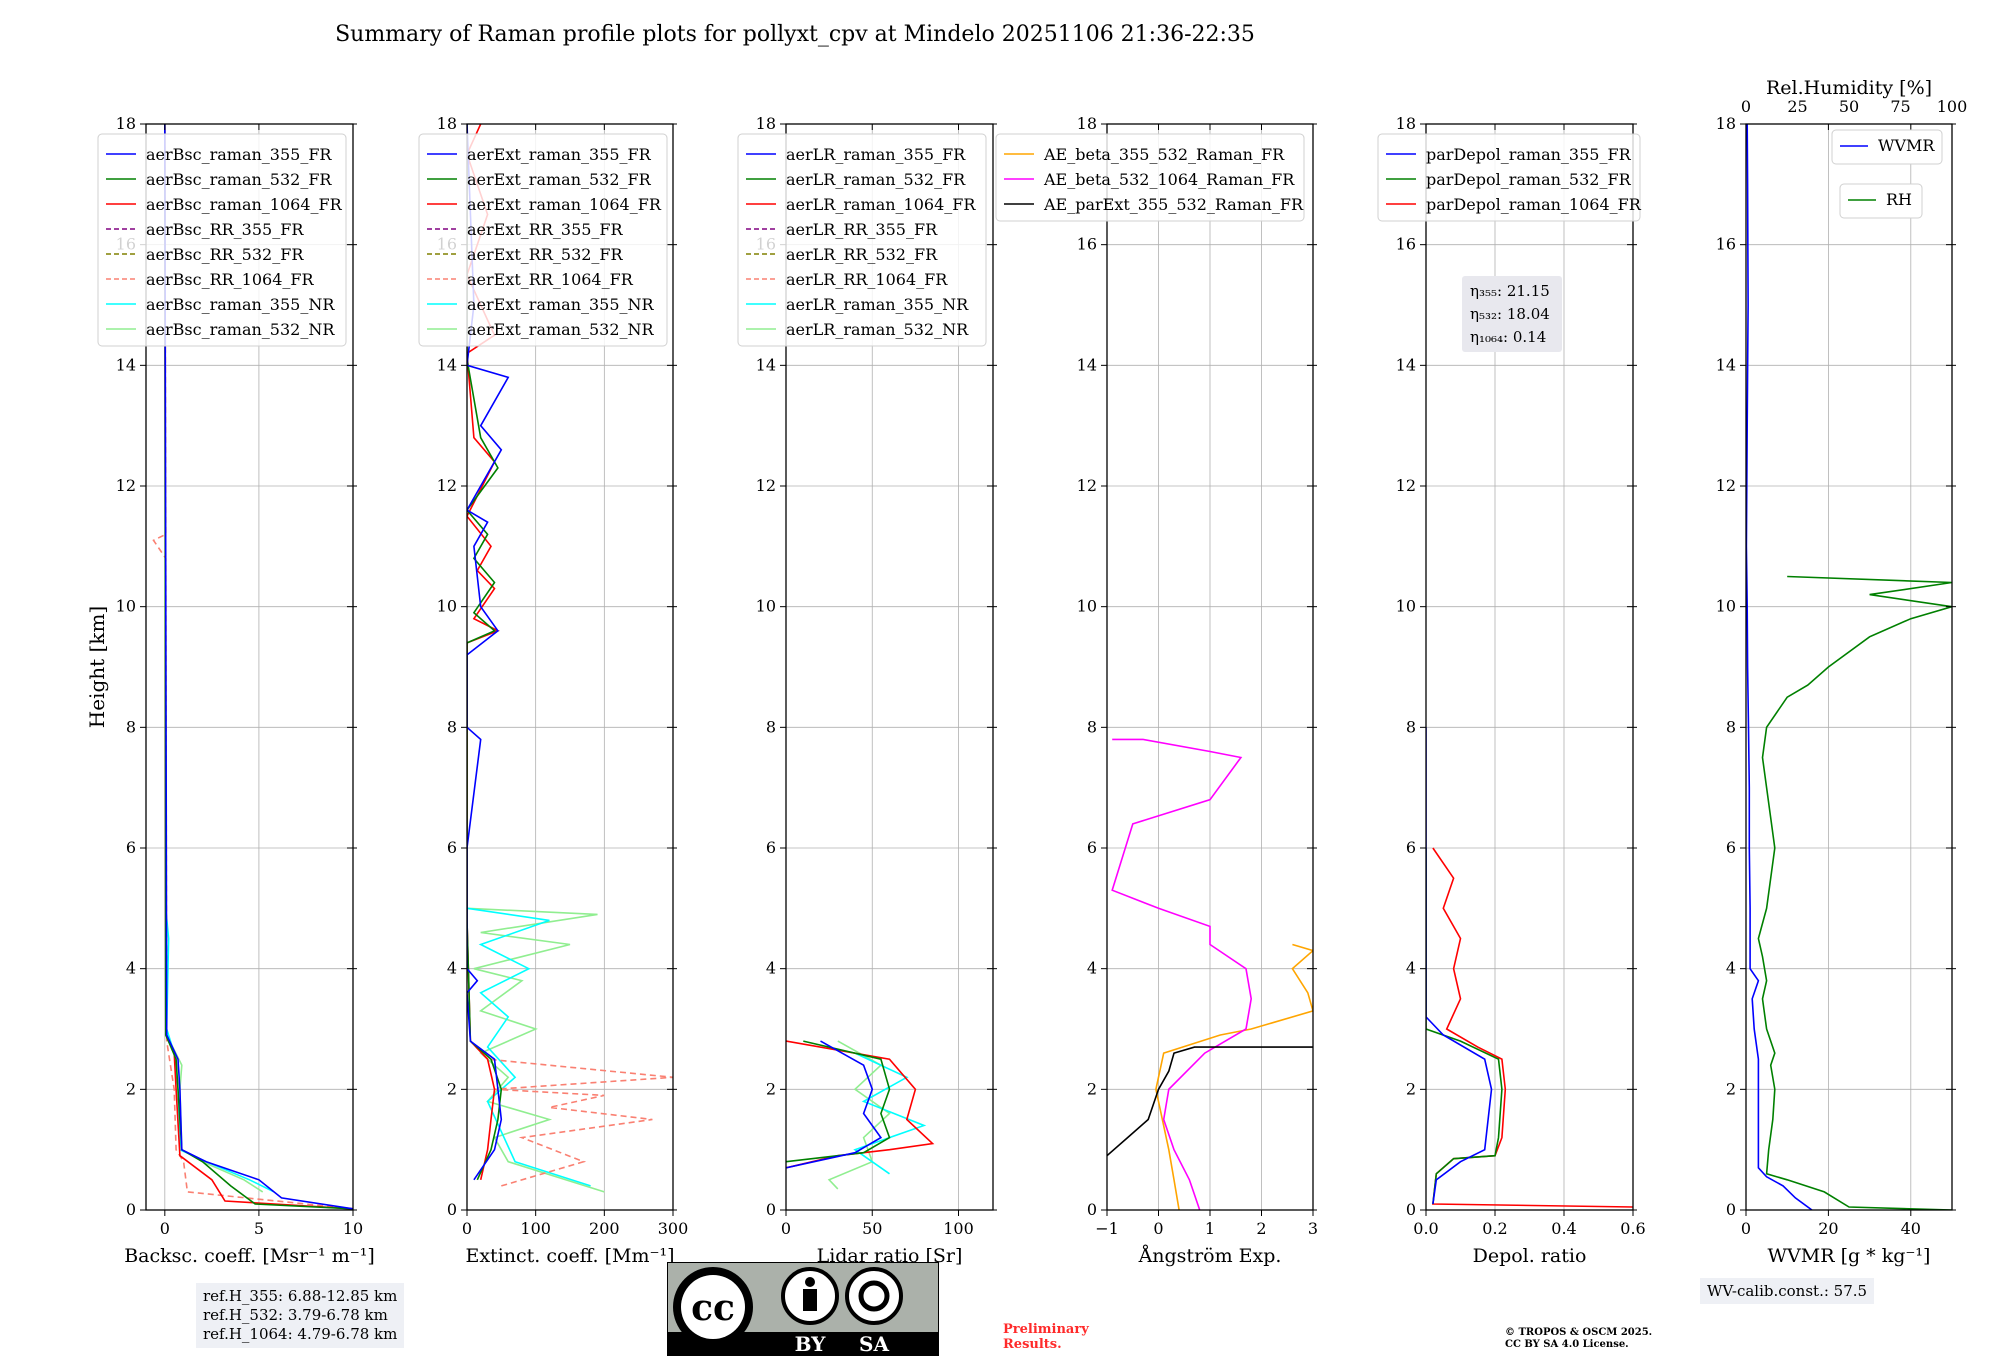  Describe the element at coordinates (876, 154) in the screenshot. I see `legend-label: aerLR_raman_355_FR` at that location.